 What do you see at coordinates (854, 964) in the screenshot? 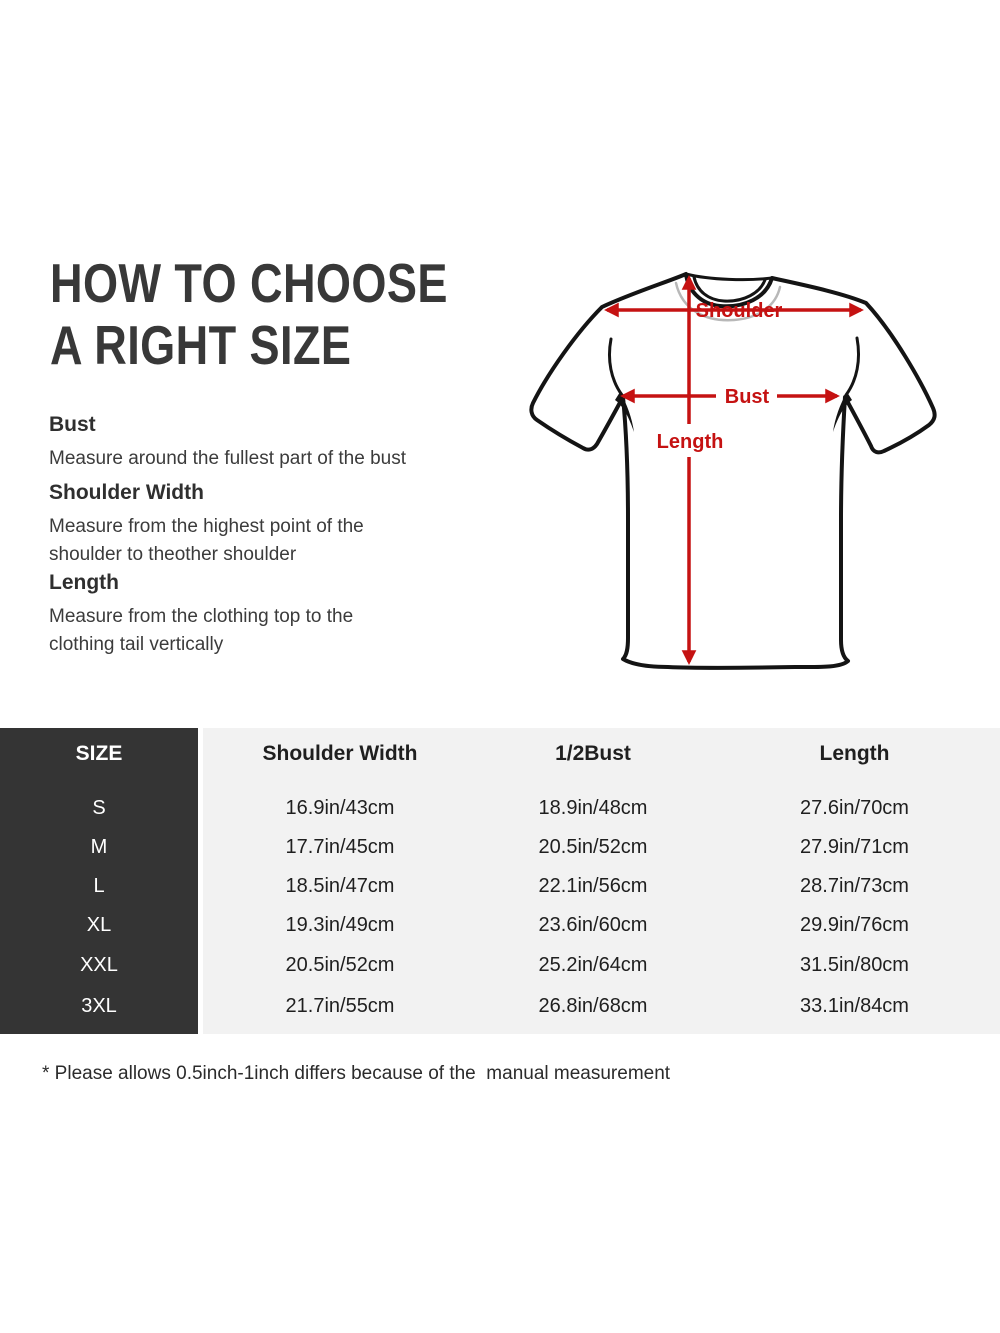
I see `cell-length: 31.5in/80cm` at bounding box center [854, 964].